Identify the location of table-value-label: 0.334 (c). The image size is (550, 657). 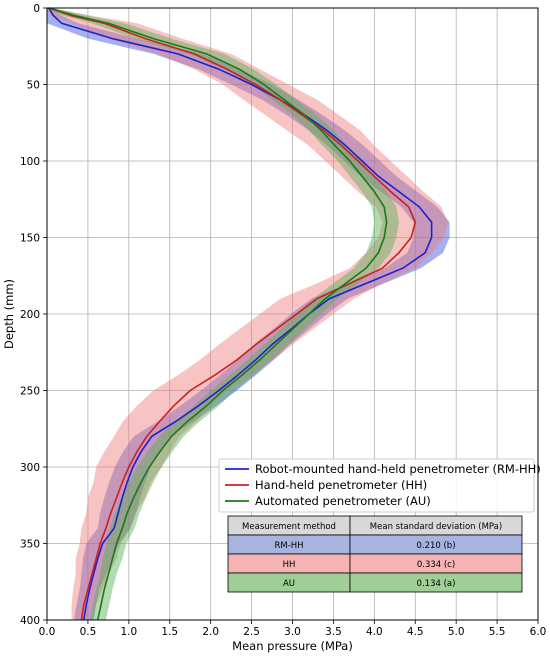
(436, 565).